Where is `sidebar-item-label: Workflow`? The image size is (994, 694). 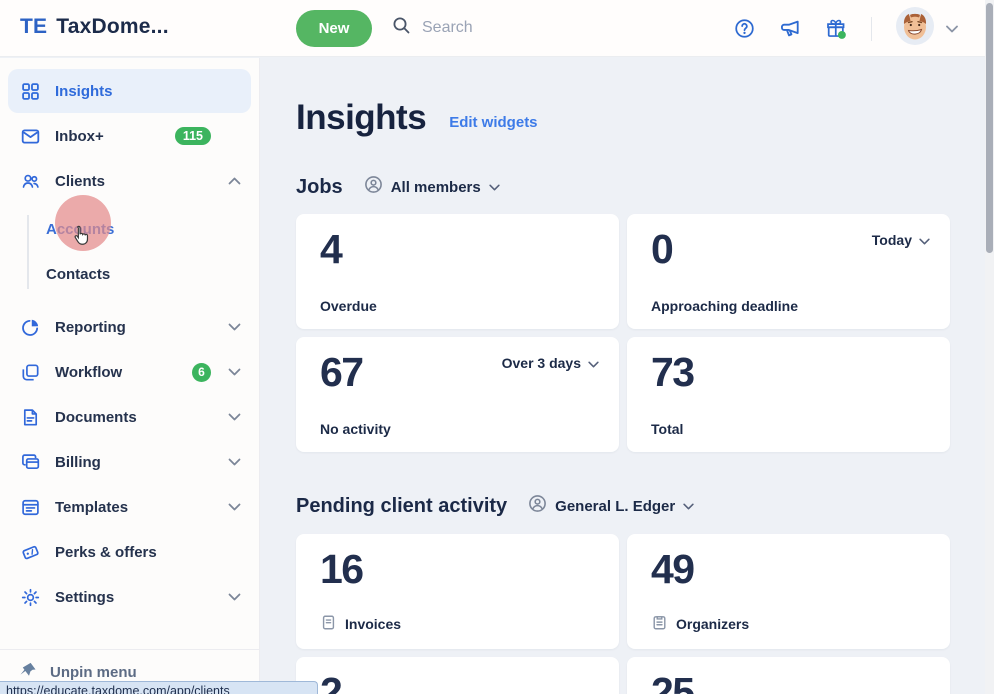
sidebar-item-label: Workflow is located at coordinates (89, 372).